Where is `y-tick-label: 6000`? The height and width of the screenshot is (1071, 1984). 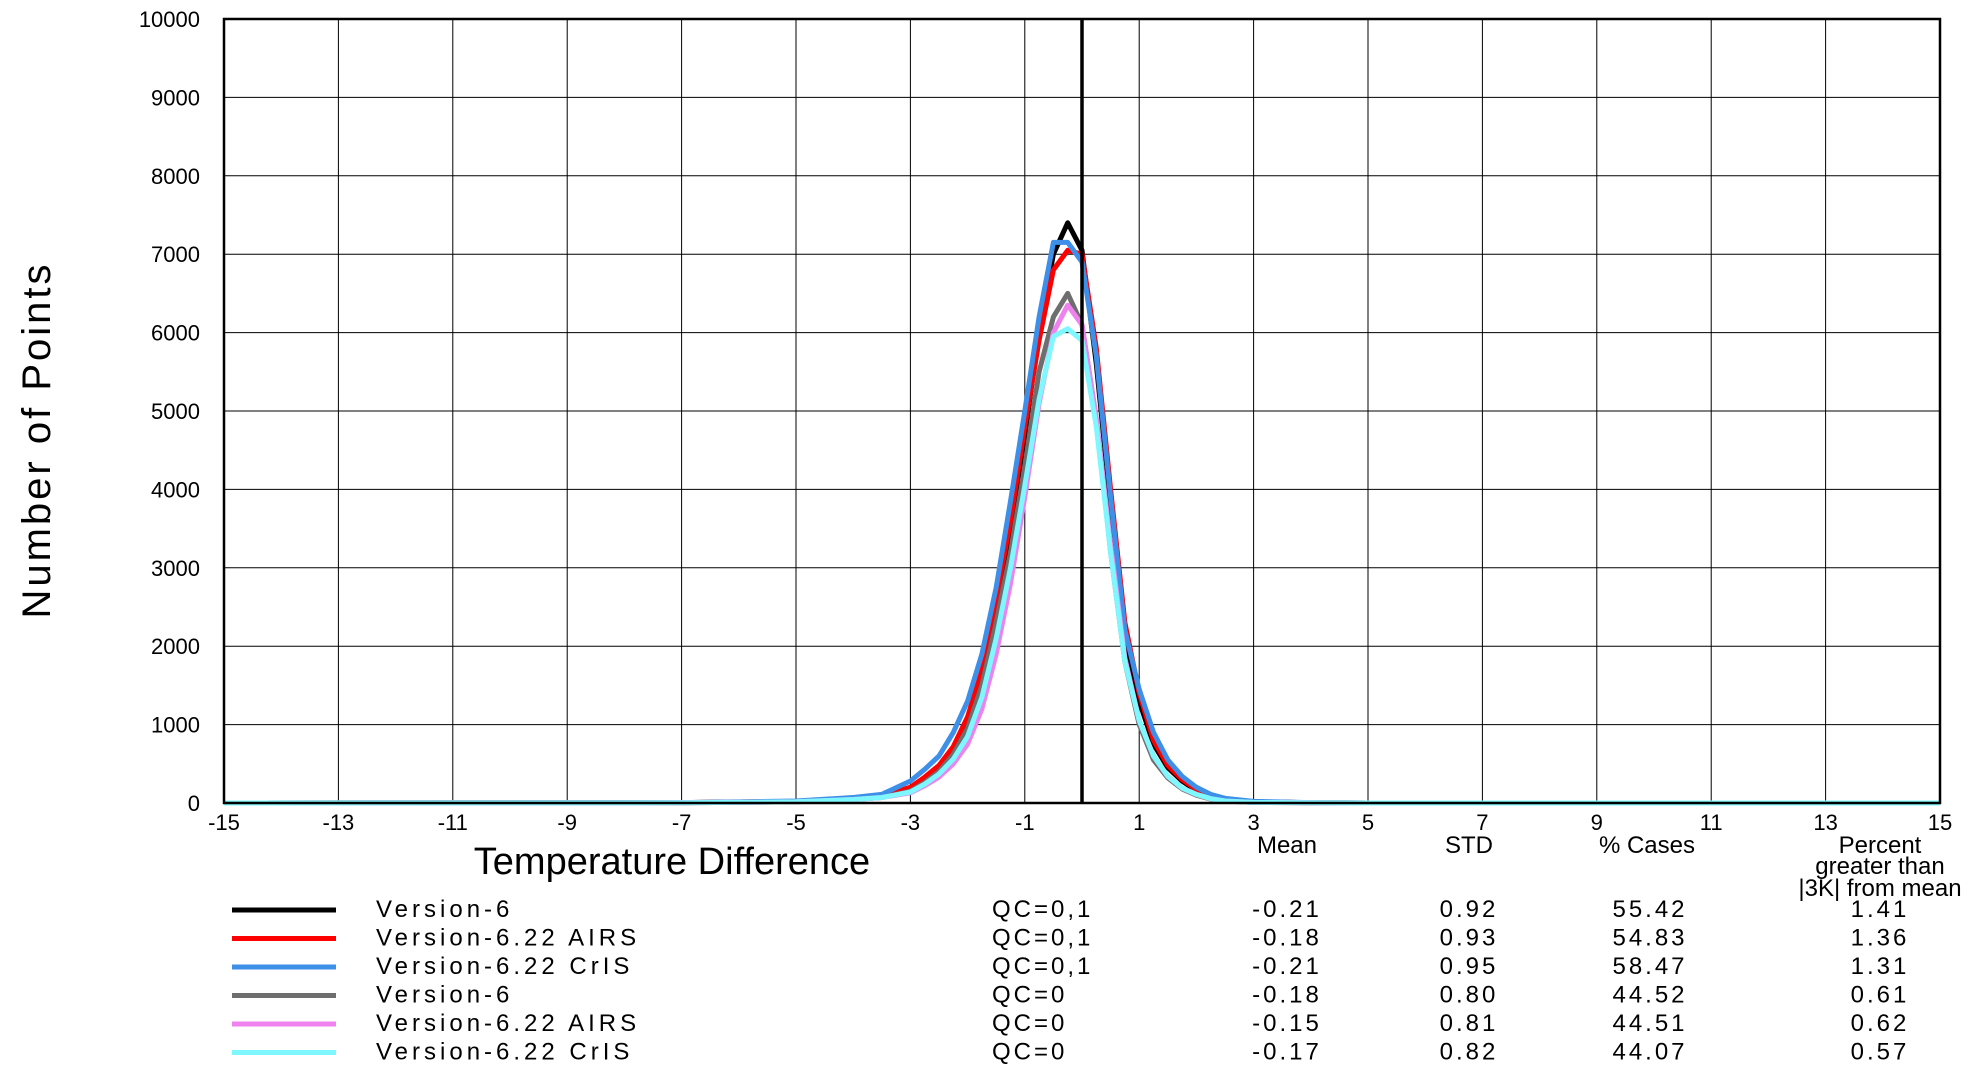
y-tick-label: 6000 is located at coordinates (175, 333).